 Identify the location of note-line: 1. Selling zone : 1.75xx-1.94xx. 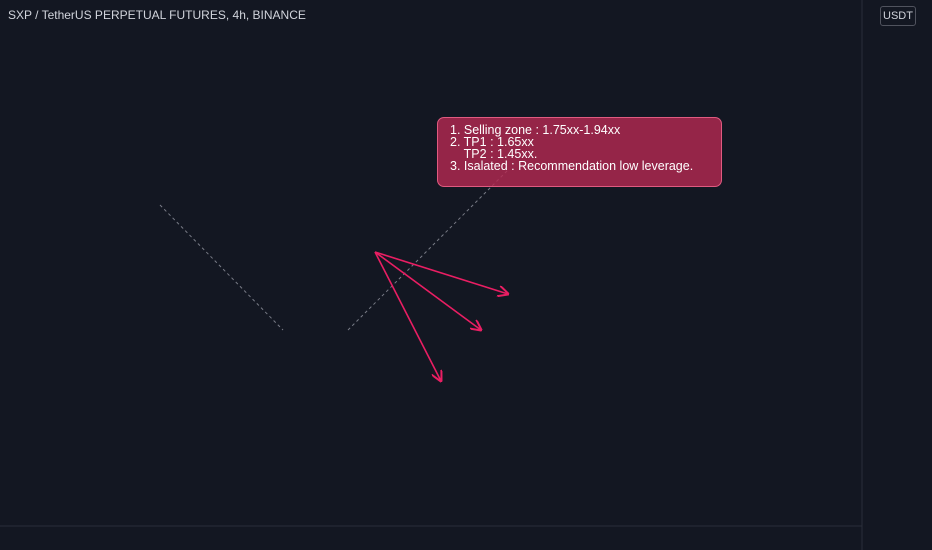
(535, 130).